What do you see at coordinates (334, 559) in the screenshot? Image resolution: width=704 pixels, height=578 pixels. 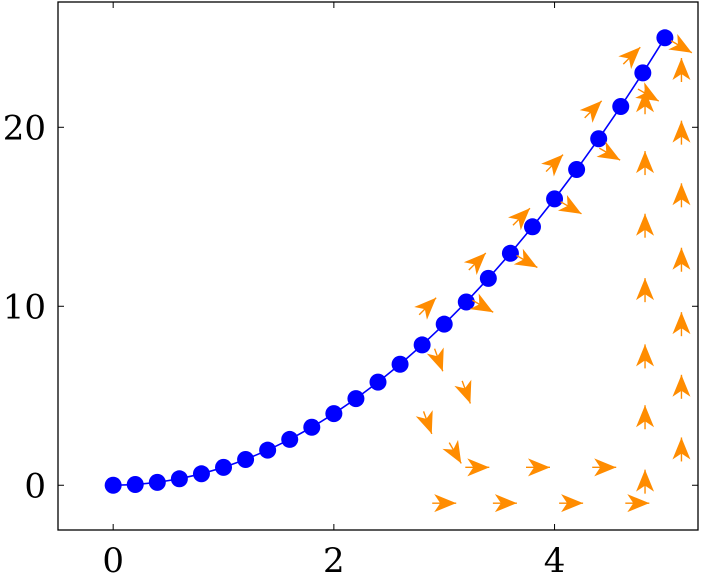 I see `x-tick-label: 2` at bounding box center [334, 559].